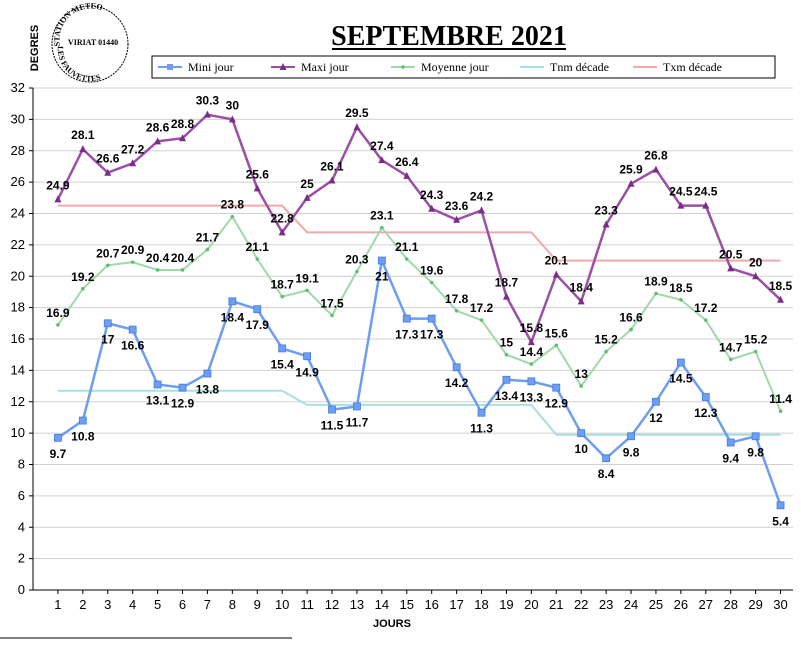 This screenshot has height=651, width=801. Describe the element at coordinates (18, 118) in the screenshot. I see `y-tick-label: 30` at that location.